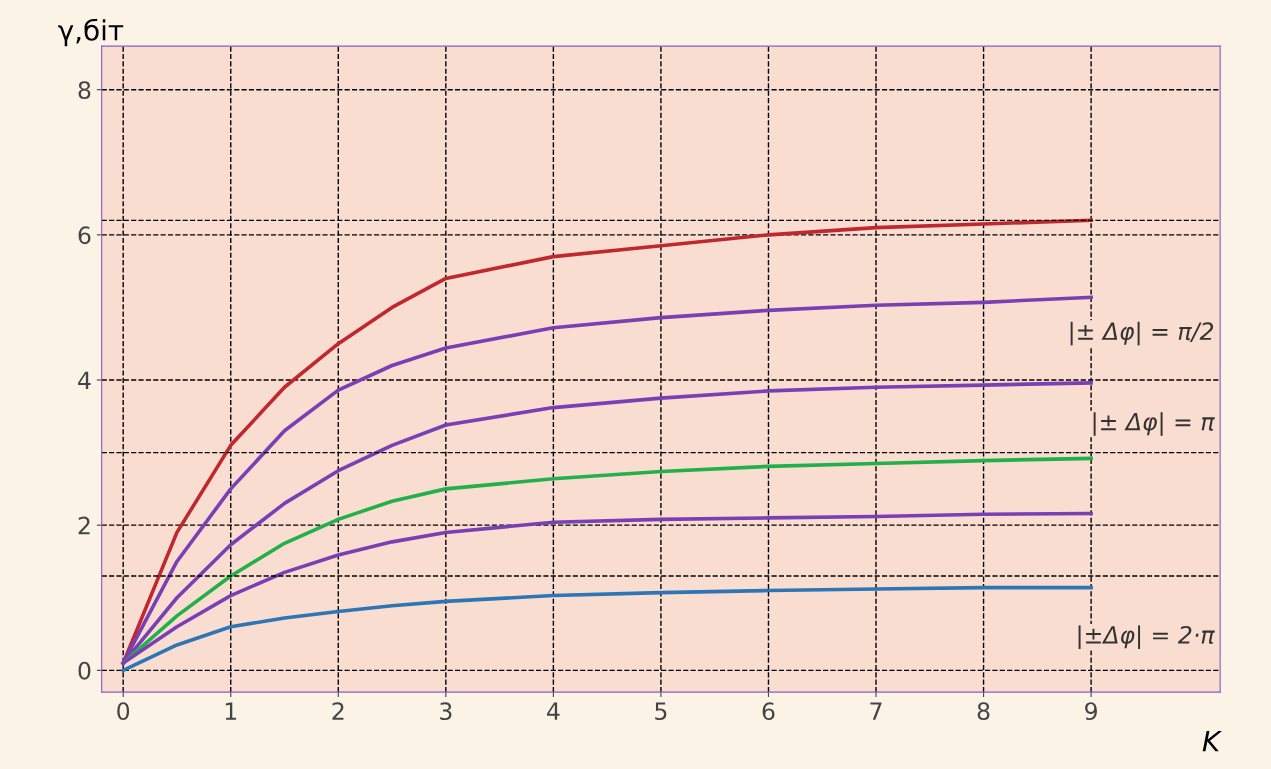 This screenshot has width=1271, height=769. What do you see at coordinates (84, 235) in the screenshot?
I see `y-tick-label: 6` at bounding box center [84, 235].